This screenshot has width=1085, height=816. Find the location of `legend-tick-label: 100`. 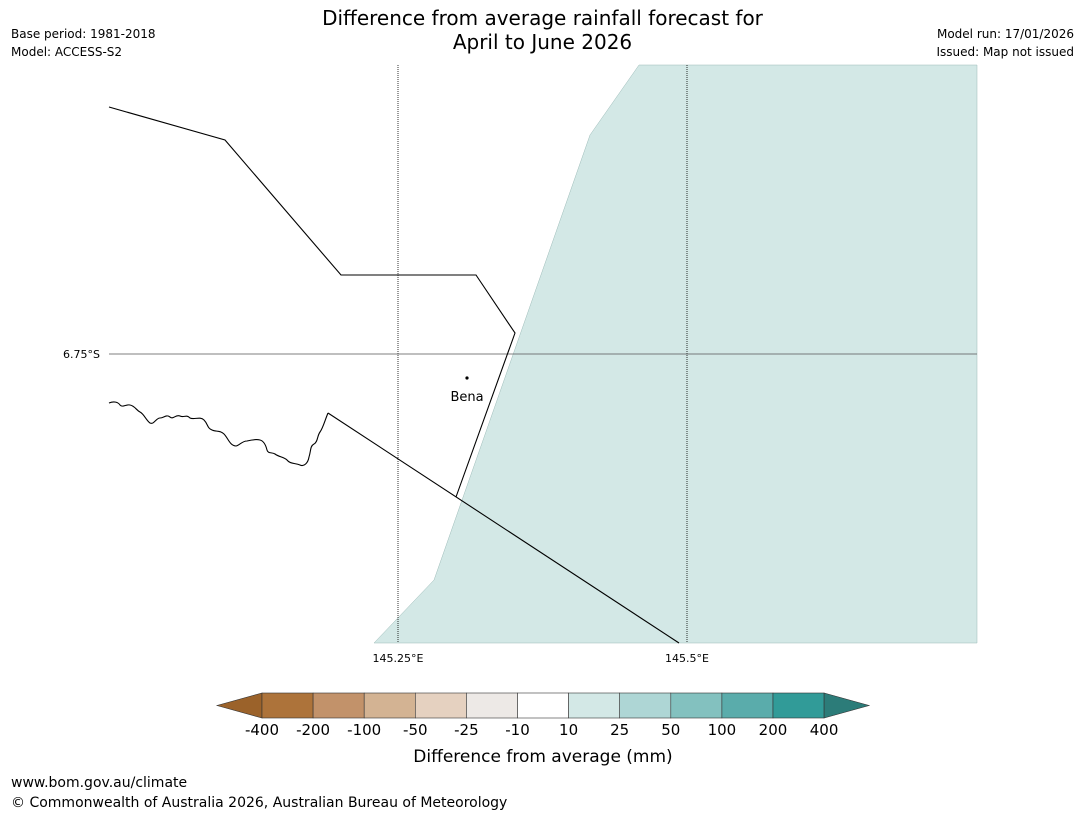

legend-tick-label: 100 is located at coordinates (722, 730).